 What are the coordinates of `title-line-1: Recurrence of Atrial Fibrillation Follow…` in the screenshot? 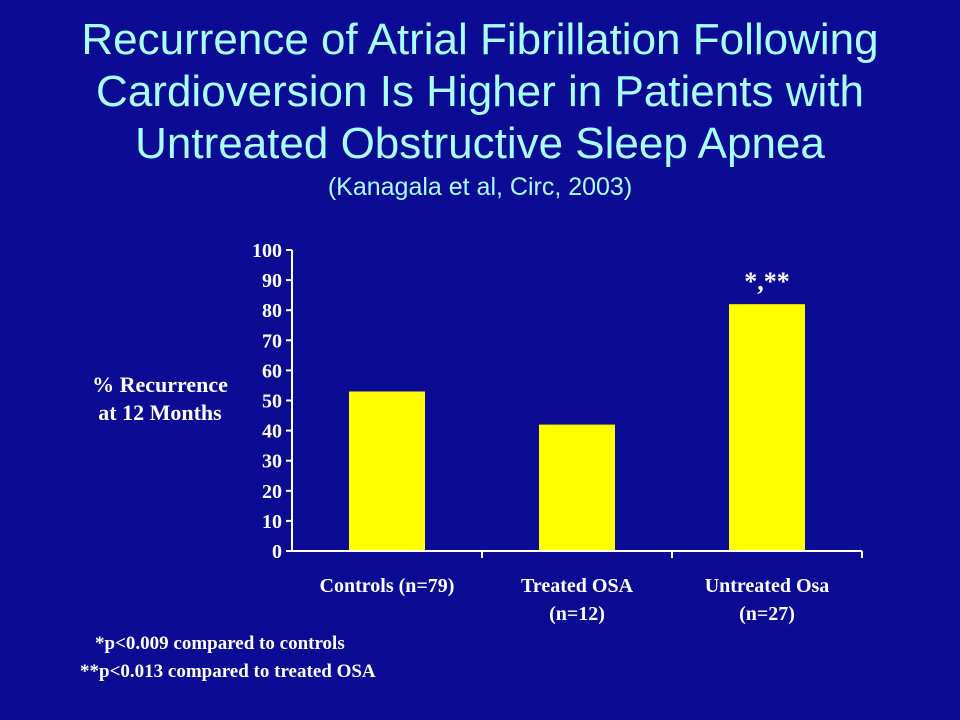 It's located at (480, 39).